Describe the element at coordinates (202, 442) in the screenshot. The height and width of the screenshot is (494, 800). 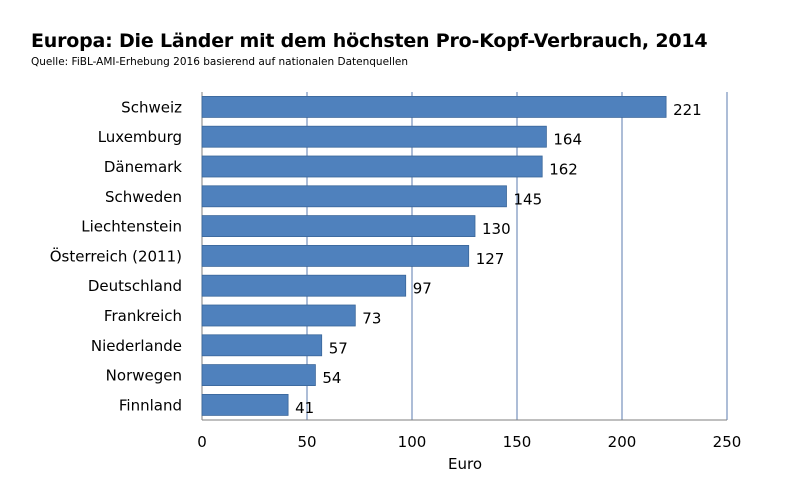
I see `x-tick-label: 0` at that location.